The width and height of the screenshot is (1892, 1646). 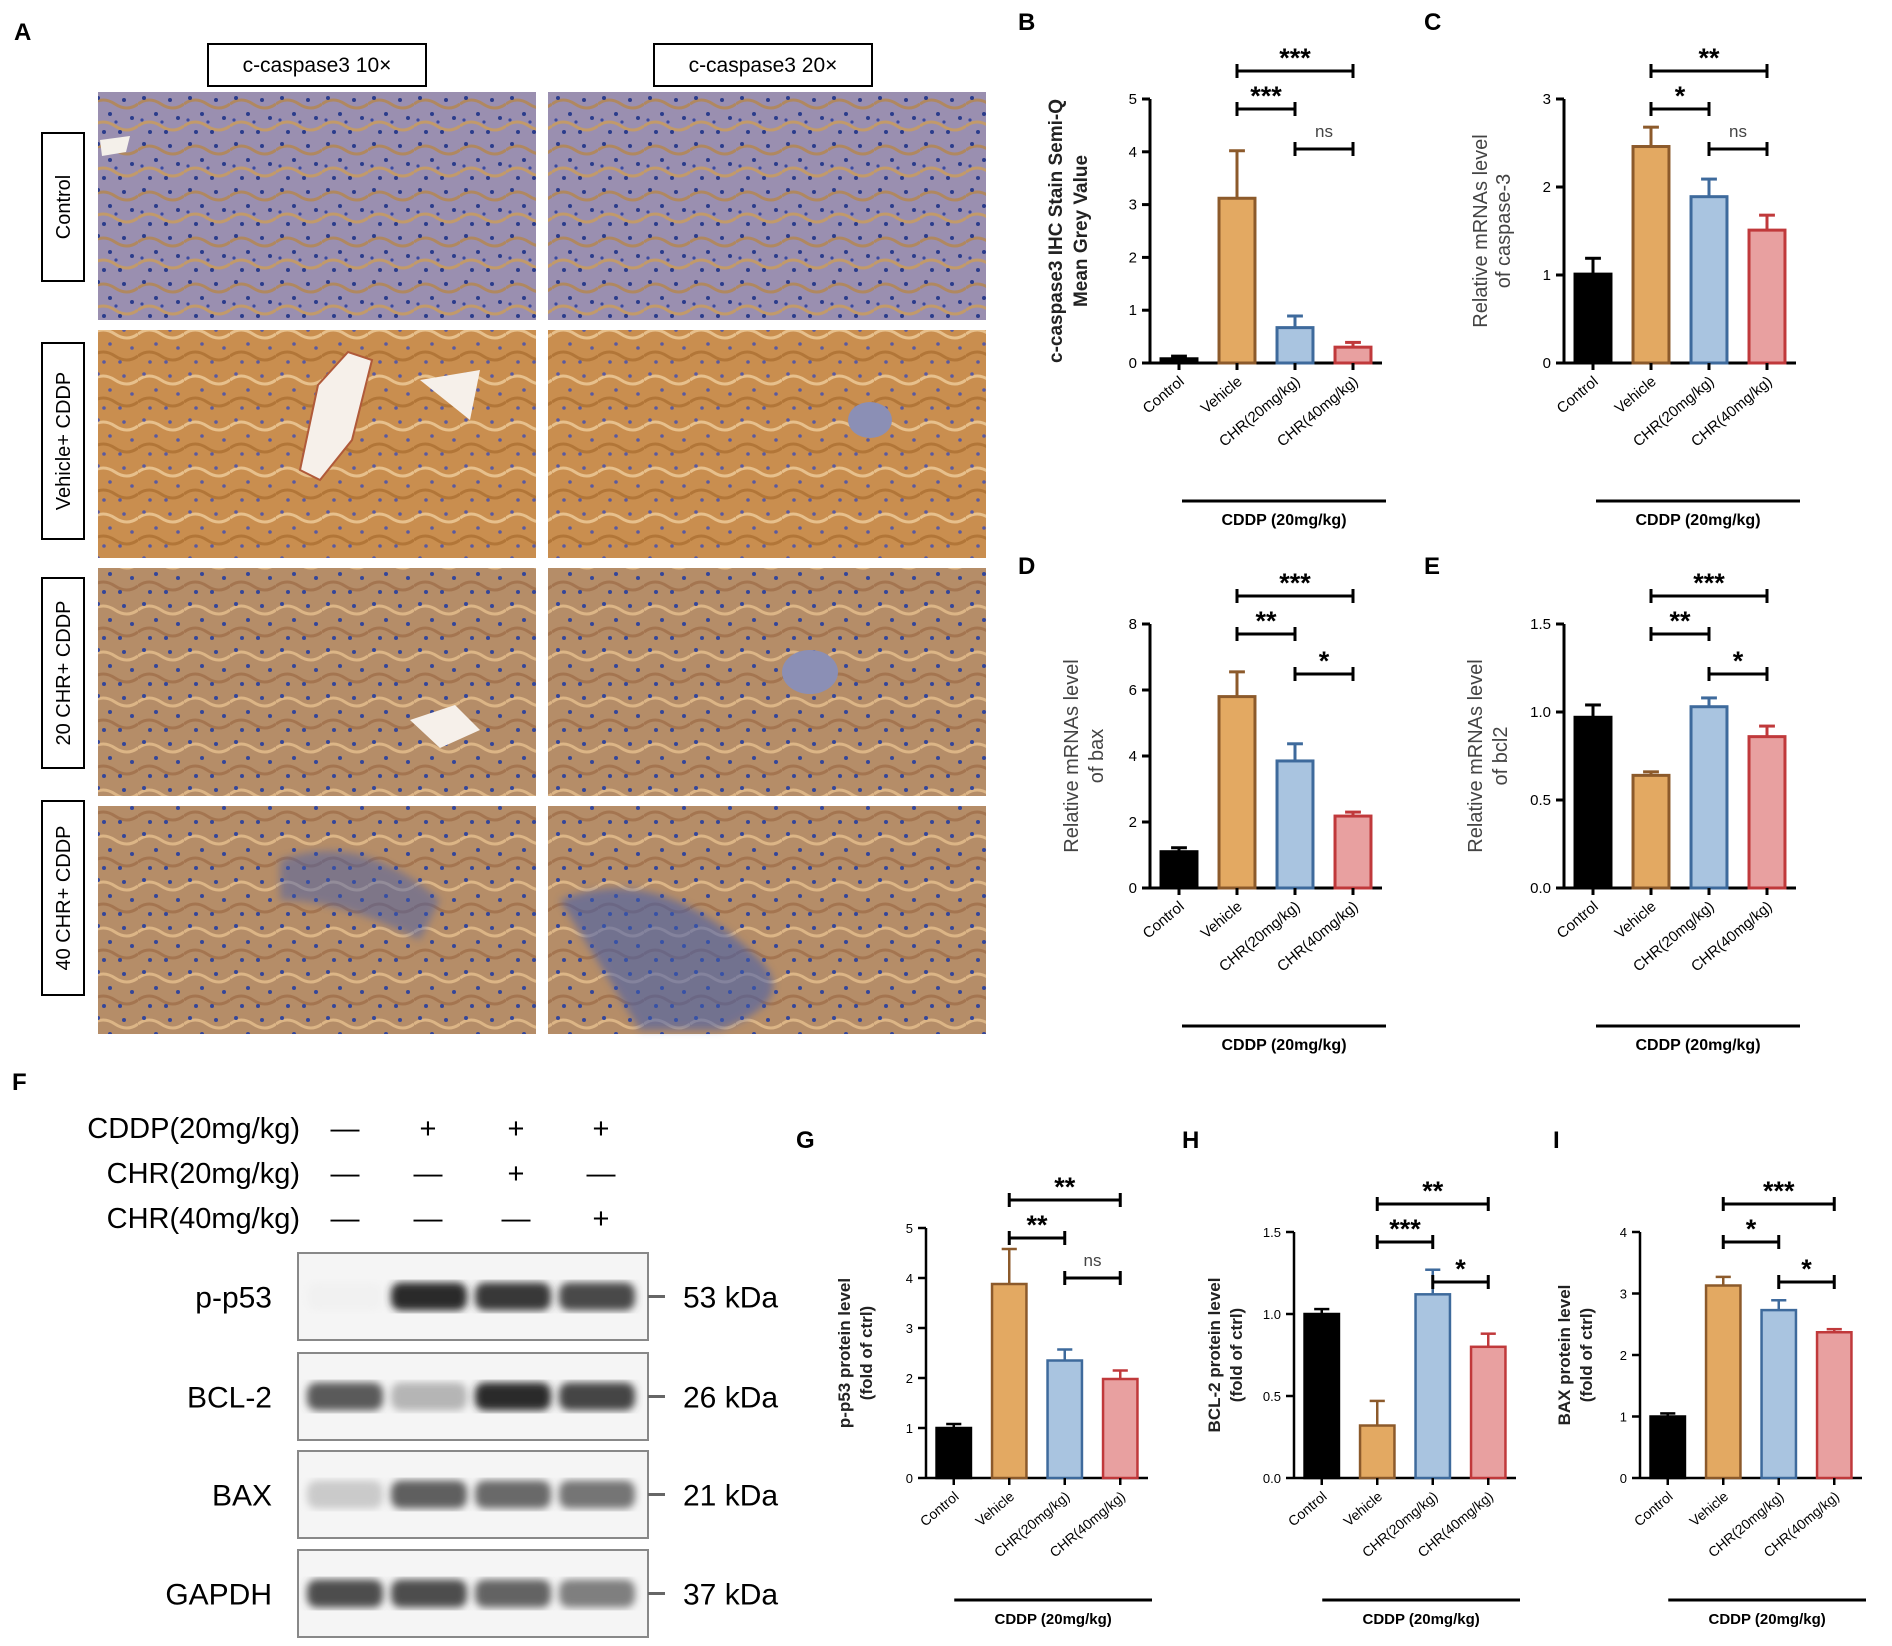 I want to click on y-axis-label: Relative mRNAs level, so click(x=1476, y=755).